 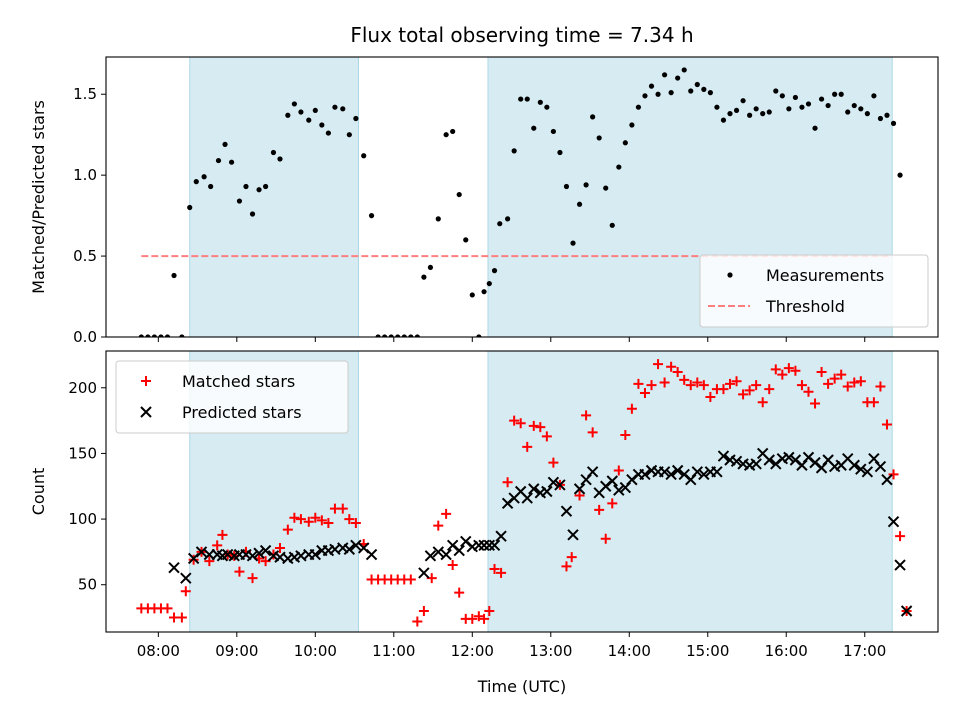 What do you see at coordinates (864, 651) in the screenshot?
I see `x-tick-label: 17:00` at bounding box center [864, 651].